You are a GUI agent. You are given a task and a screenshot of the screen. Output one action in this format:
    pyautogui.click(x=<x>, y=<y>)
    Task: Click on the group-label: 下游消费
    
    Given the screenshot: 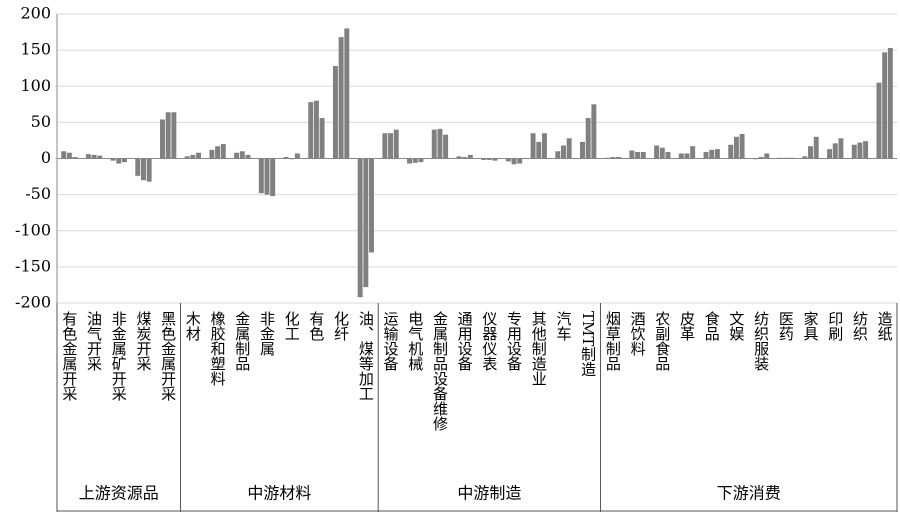 What is the action you would take?
    pyautogui.click(x=749, y=493)
    